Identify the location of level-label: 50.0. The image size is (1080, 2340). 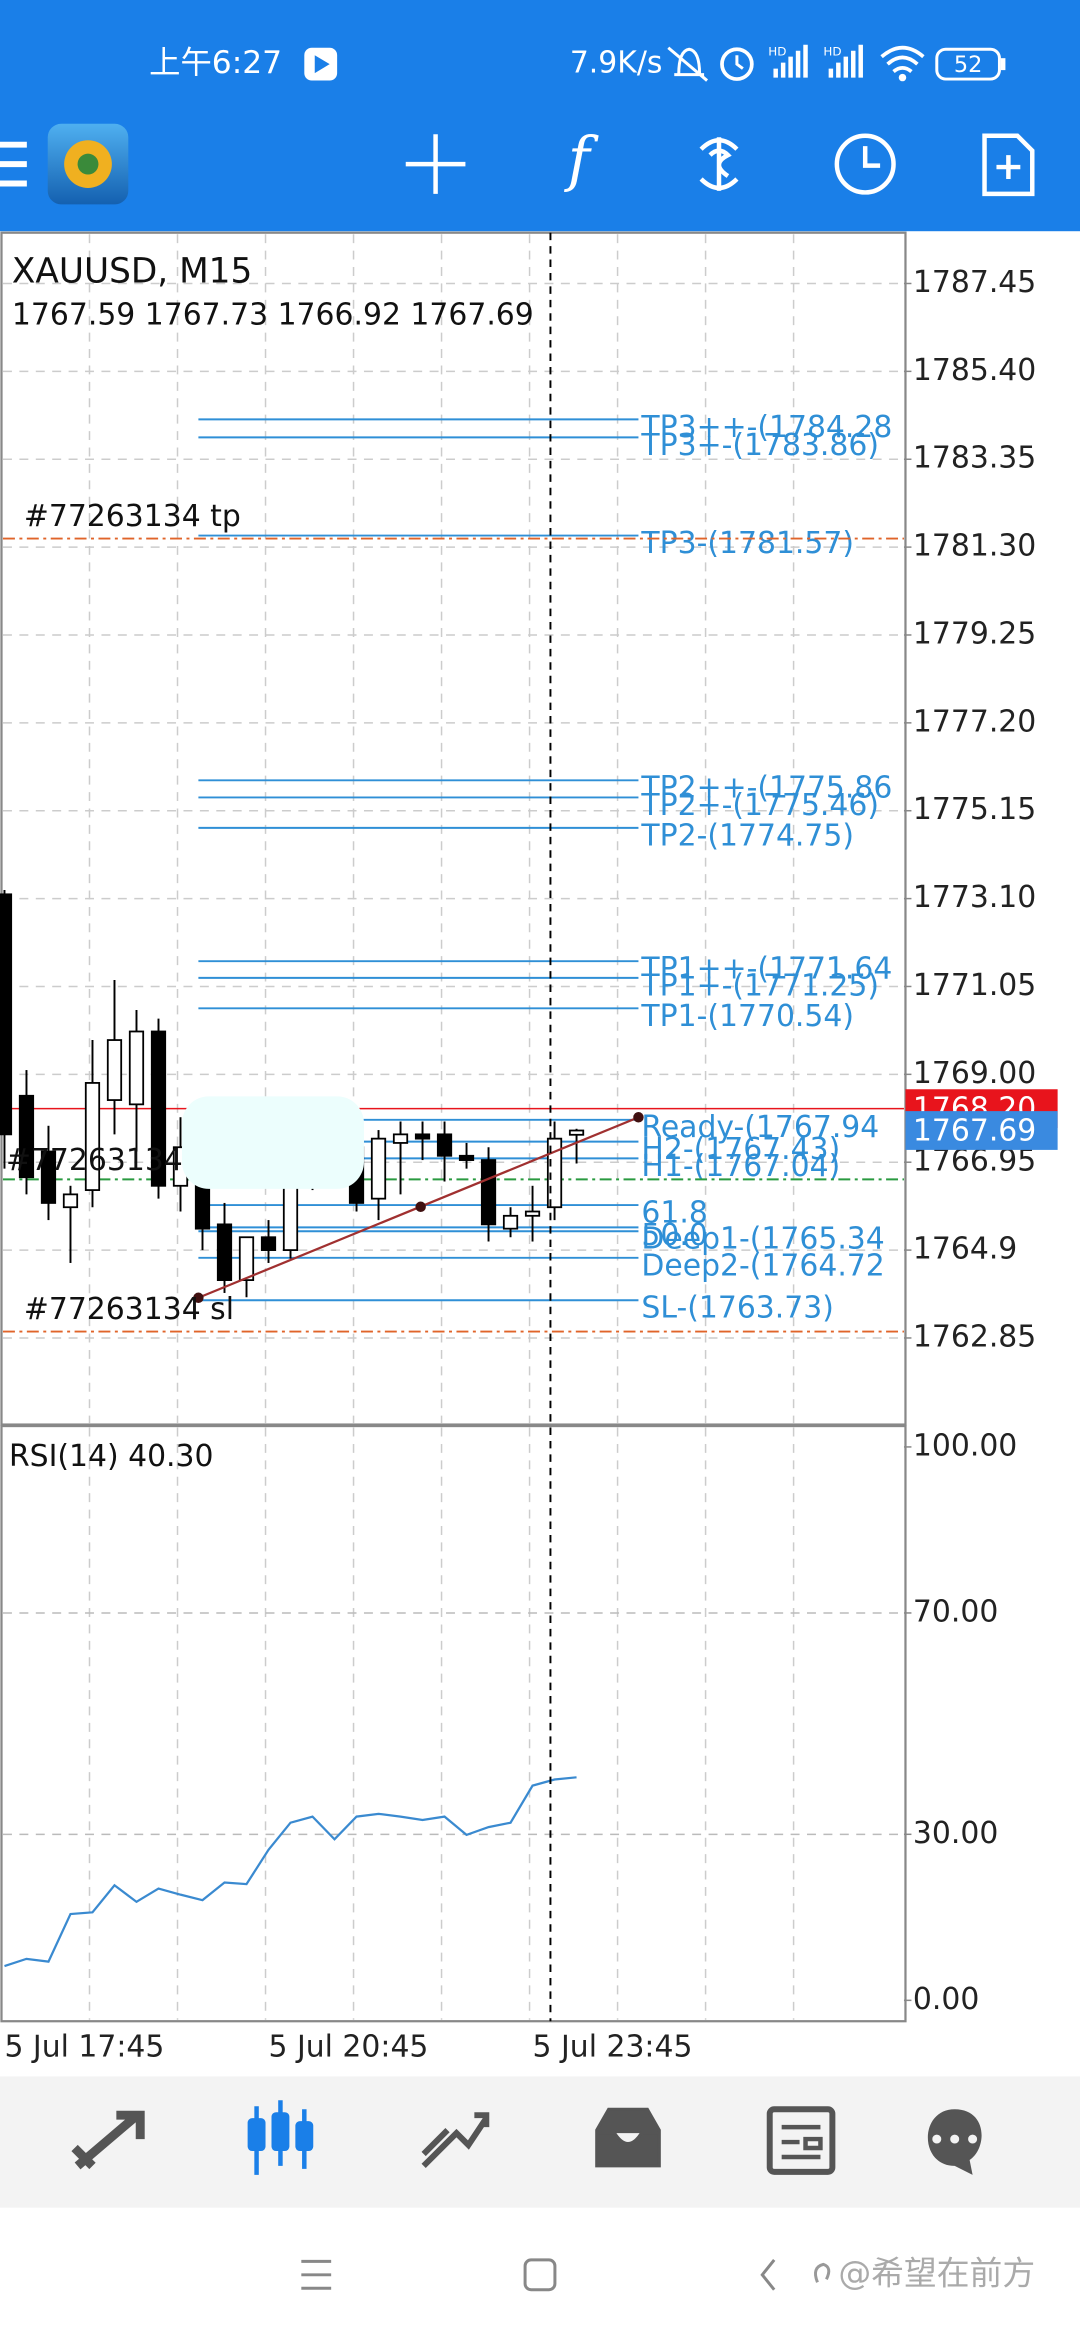
(674, 1235).